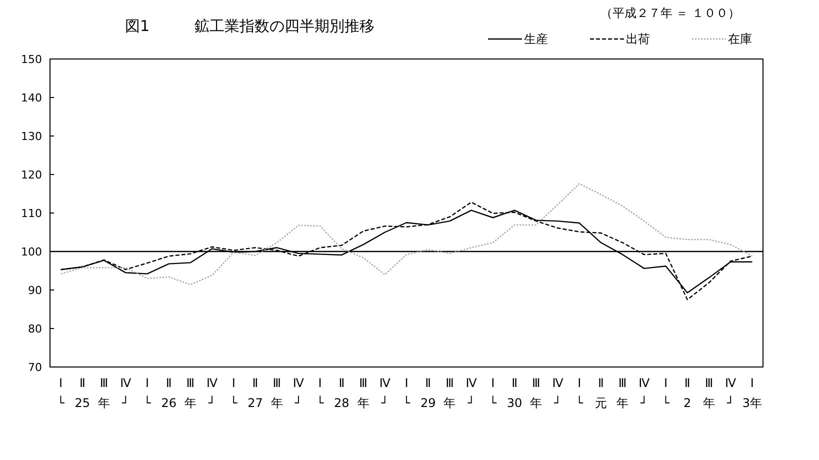 The height and width of the screenshot is (460, 819). I want to click on text: （平成２７年 ＝ １００）, so click(670, 13).